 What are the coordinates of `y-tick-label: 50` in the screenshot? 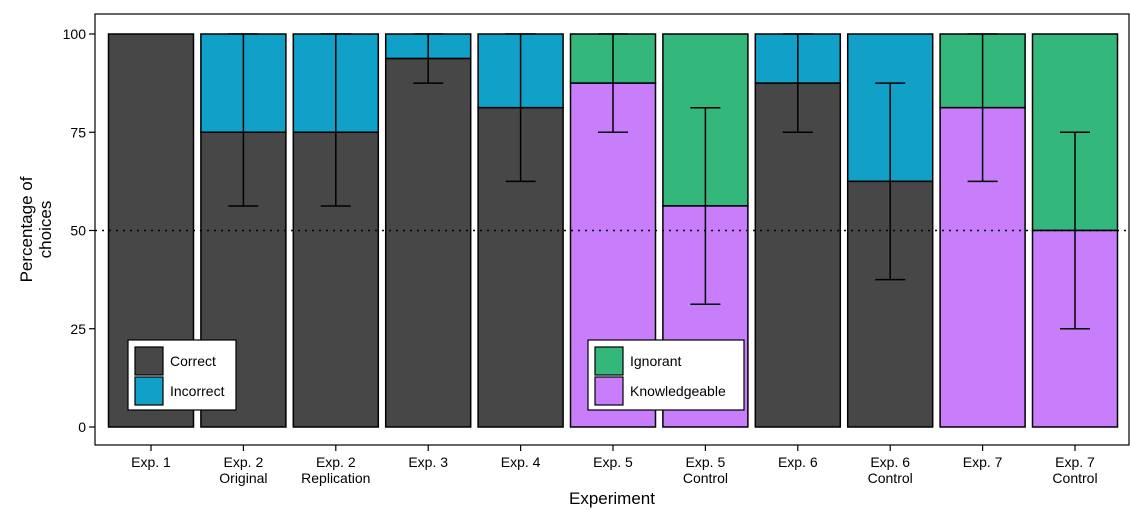 It's located at (78, 231).